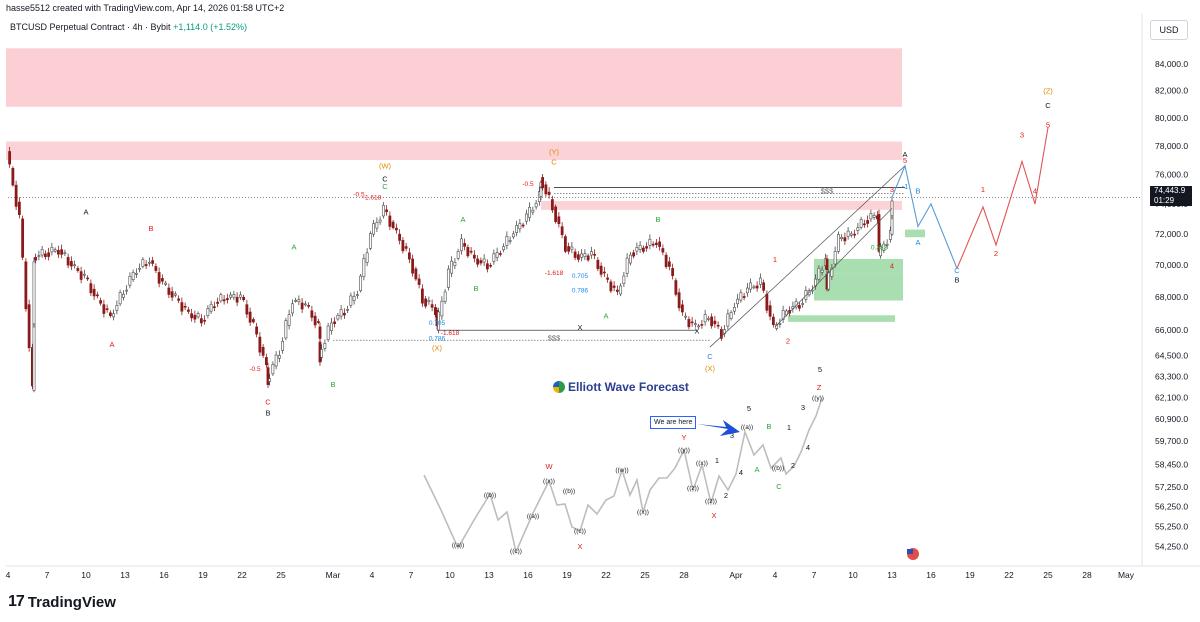 Image resolution: width=1200 pixels, height=622 pixels. What do you see at coordinates (1048, 575) in the screenshot?
I see `time-tick-label: 25` at bounding box center [1048, 575].